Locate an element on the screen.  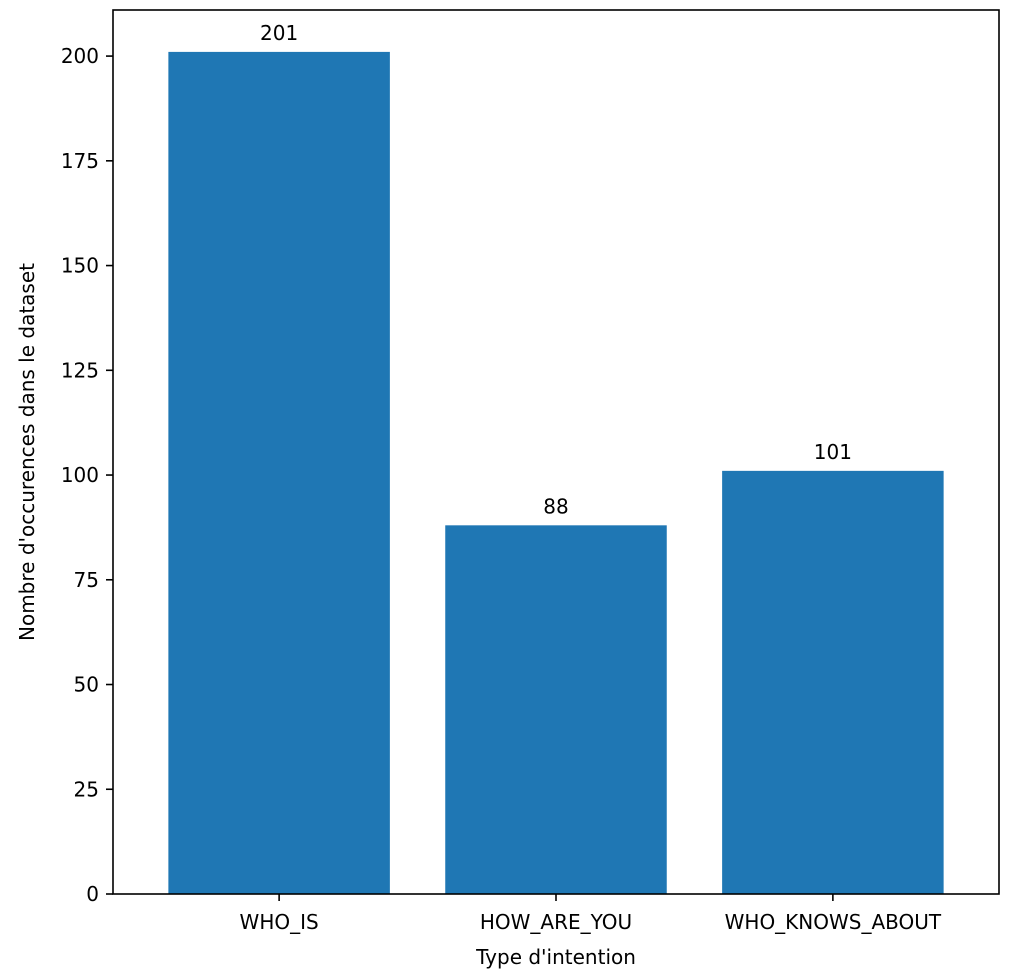
y-tick-label: 100 is located at coordinates (80, 475).